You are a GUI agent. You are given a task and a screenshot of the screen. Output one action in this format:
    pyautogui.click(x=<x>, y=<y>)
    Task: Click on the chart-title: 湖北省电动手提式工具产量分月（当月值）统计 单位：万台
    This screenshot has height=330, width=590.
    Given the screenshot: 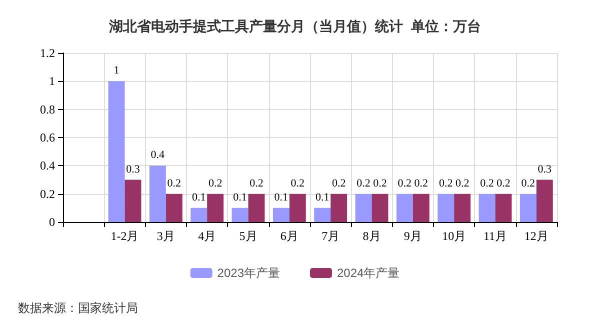 What is the action you would take?
    pyautogui.click(x=294, y=26)
    